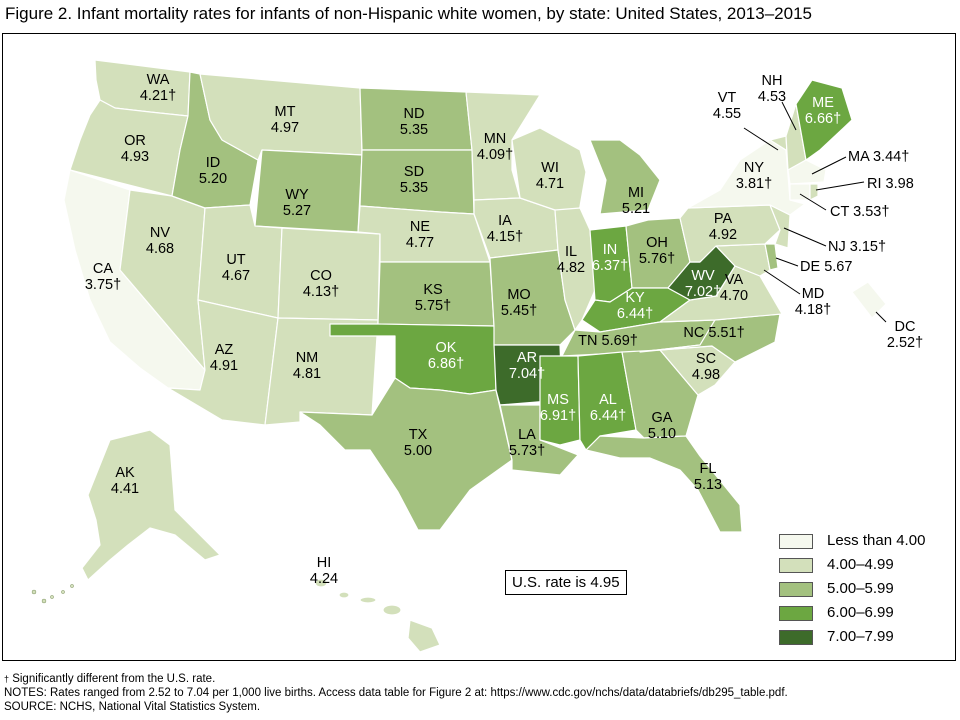 Image resolution: width=960 pixels, height=720 pixels. I want to click on label-ME: ME 6.66†, so click(823, 111).